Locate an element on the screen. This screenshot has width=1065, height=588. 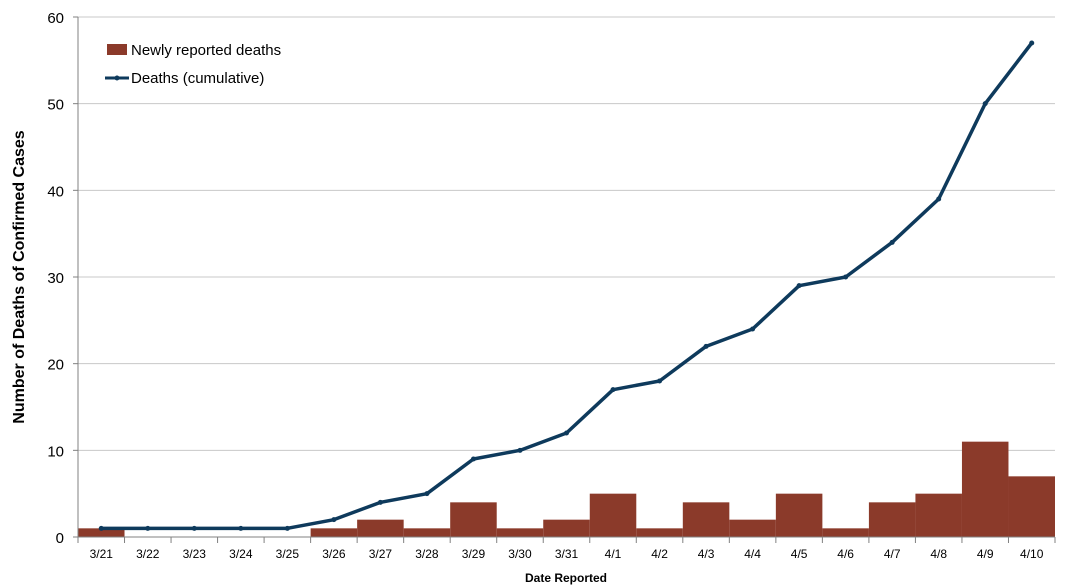
y-axis-title: Number of Deaths of Confirmed Cases is located at coordinates (19, 276).